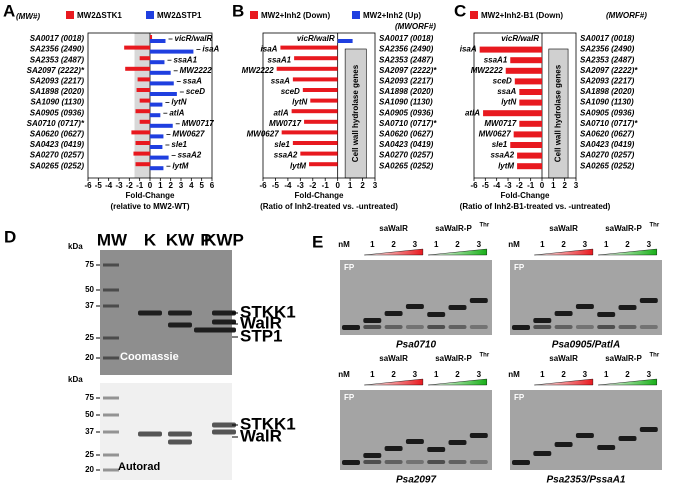 The image size is (675, 488). I want to click on gene-name: lytM, so click(180, 165).